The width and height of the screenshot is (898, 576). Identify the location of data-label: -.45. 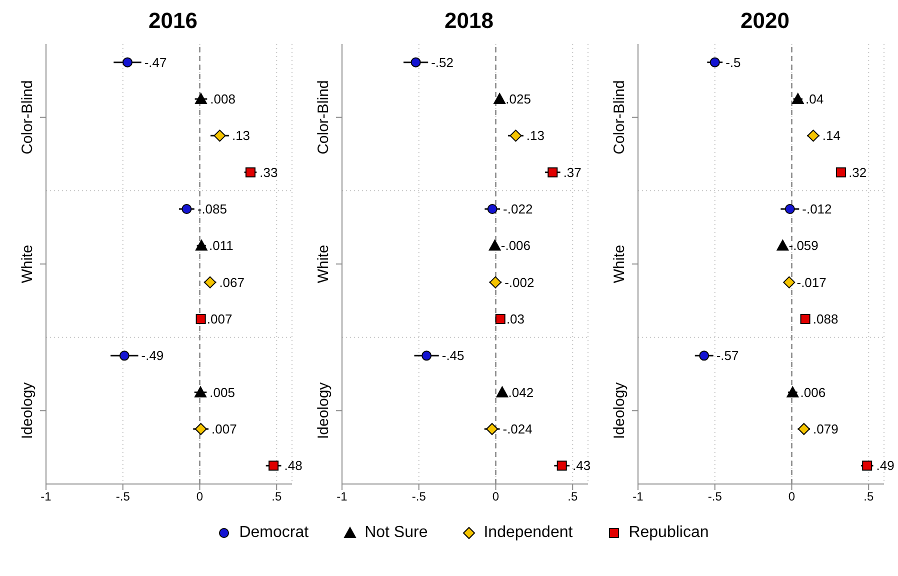
(453, 356).